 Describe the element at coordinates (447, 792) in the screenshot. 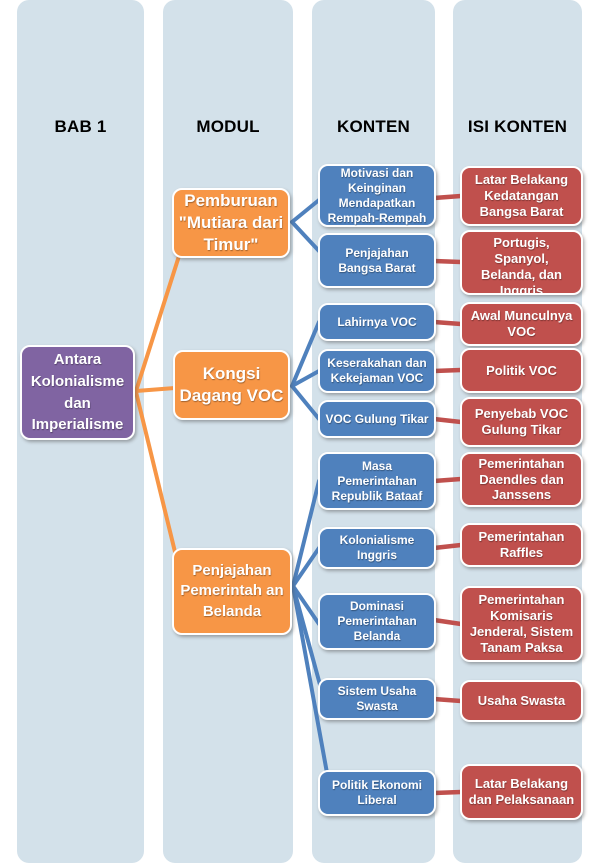

I see `connector-konten10-isi10` at that location.